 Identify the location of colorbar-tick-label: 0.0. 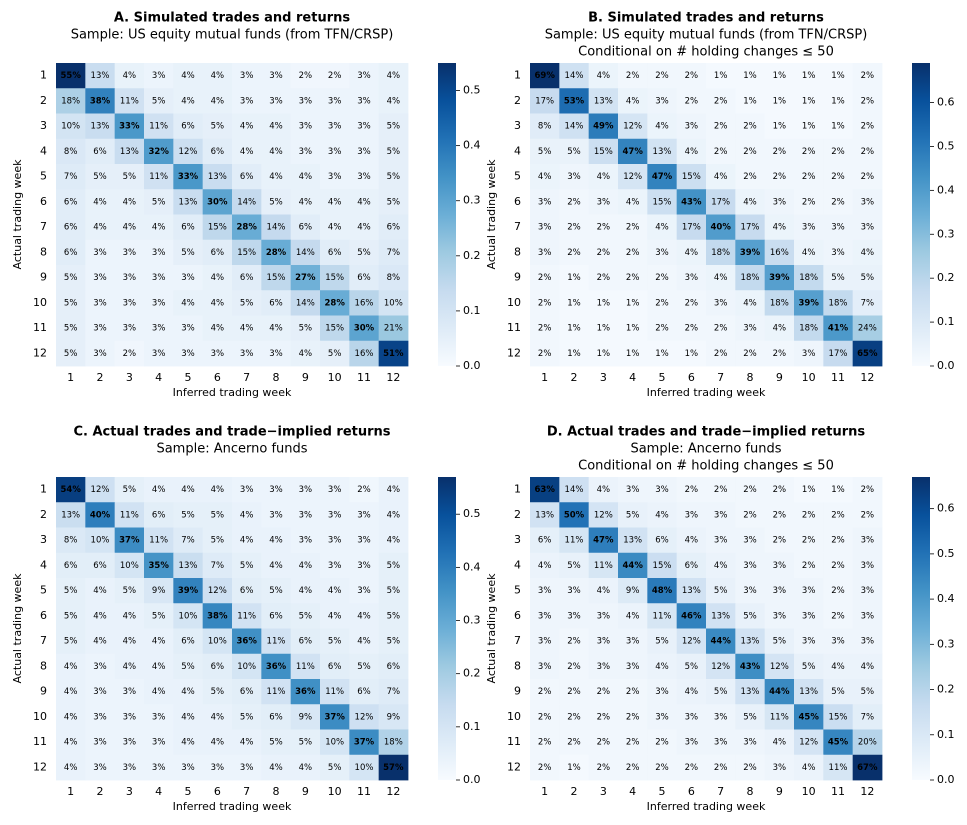
(472, 779).